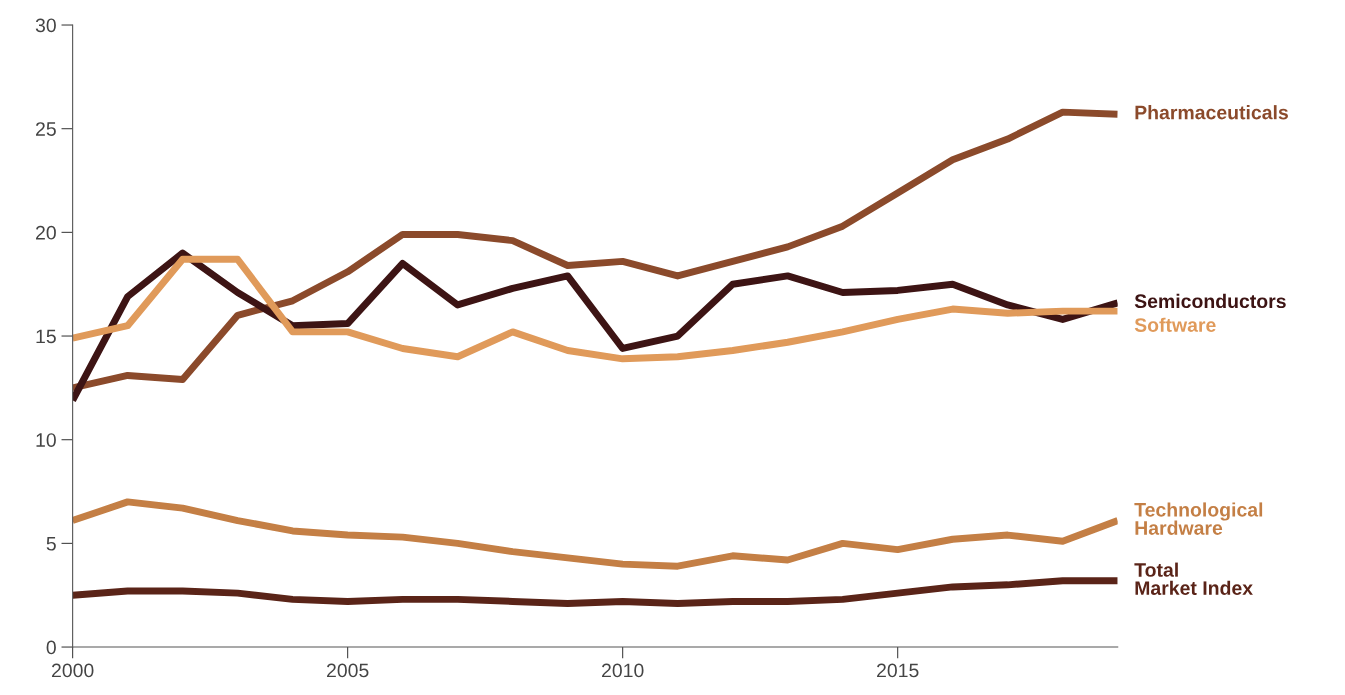 The width and height of the screenshot is (1345, 695). What do you see at coordinates (1210, 301) in the screenshot?
I see `series-label: Semiconductors` at bounding box center [1210, 301].